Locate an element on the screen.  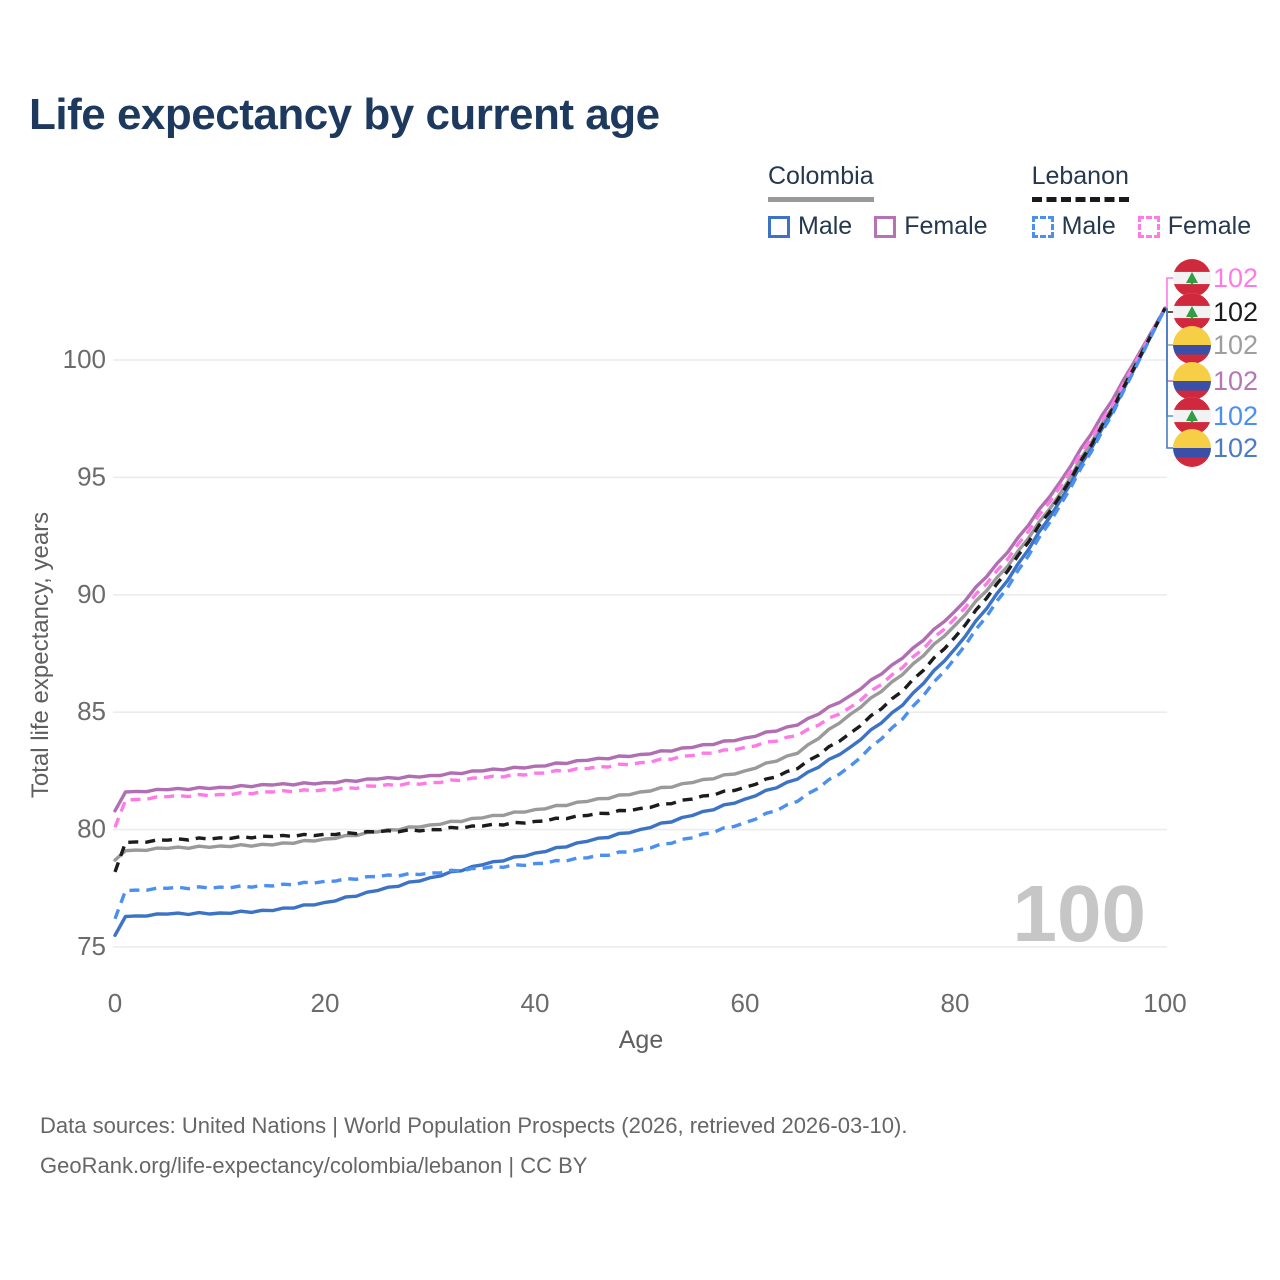
y-tick-label-90: 90 is located at coordinates (91, 594).